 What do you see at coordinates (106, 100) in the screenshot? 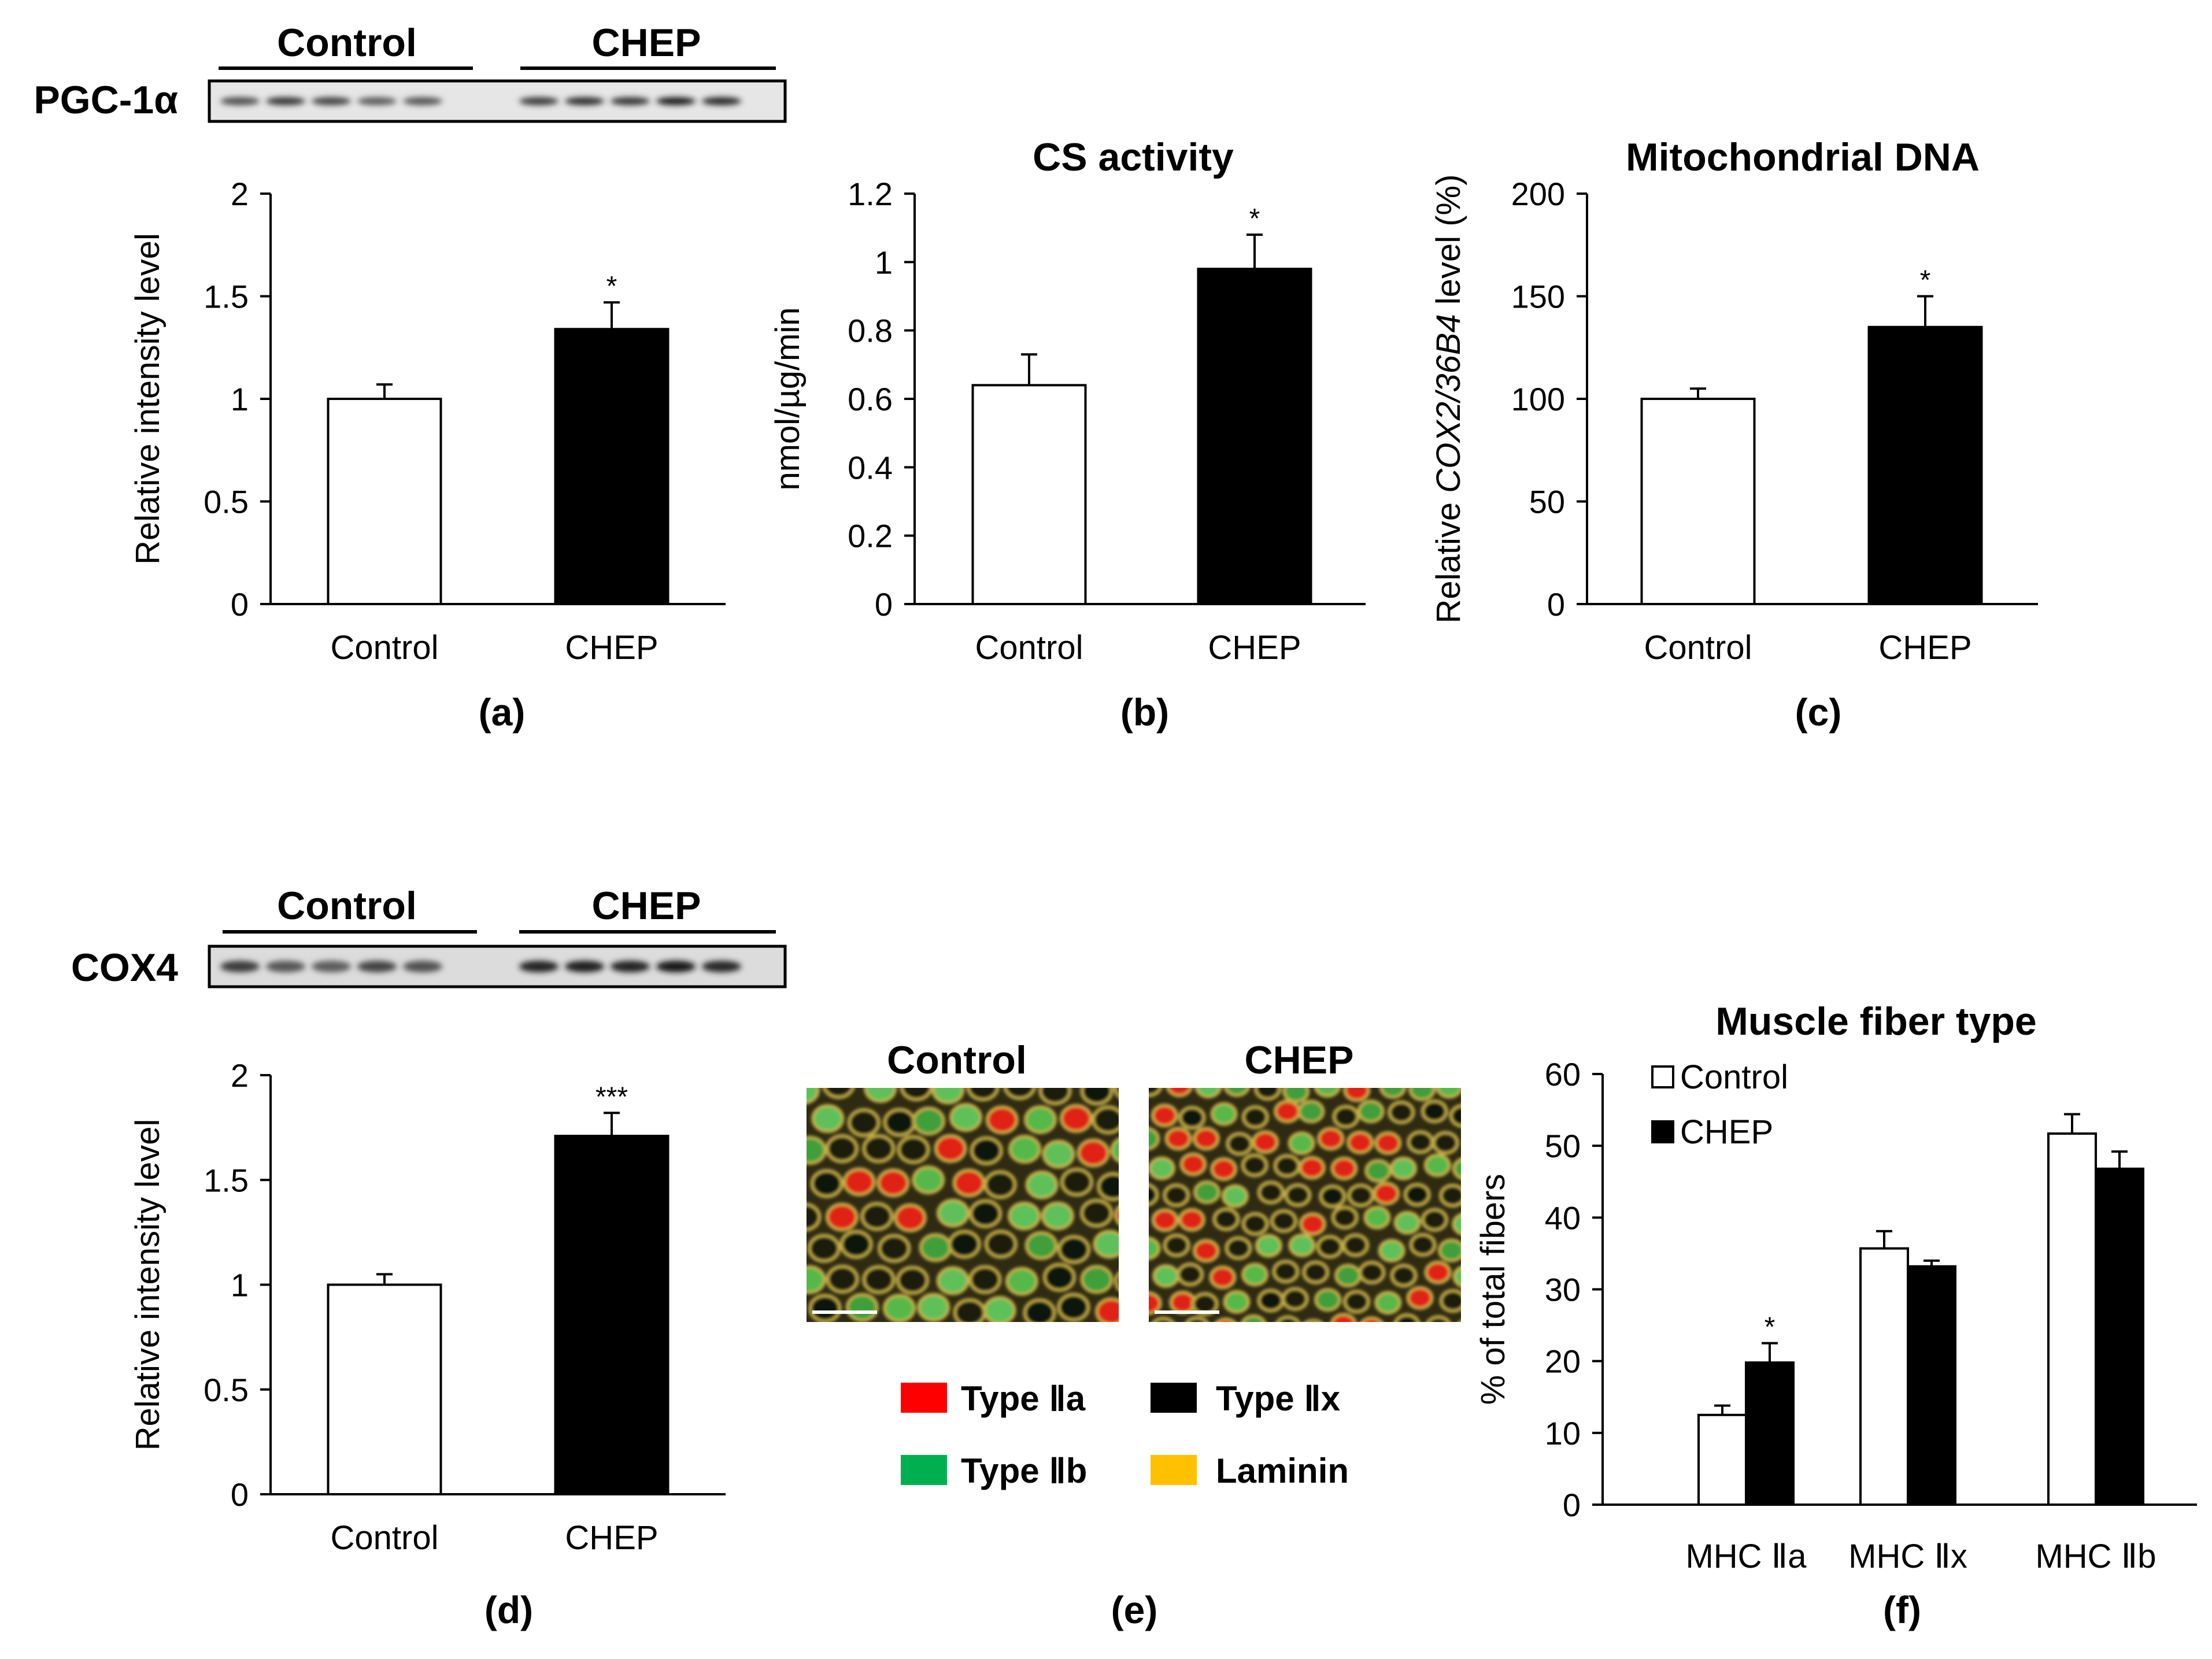
I see `blot-protein-label: PGC-1α` at bounding box center [106, 100].